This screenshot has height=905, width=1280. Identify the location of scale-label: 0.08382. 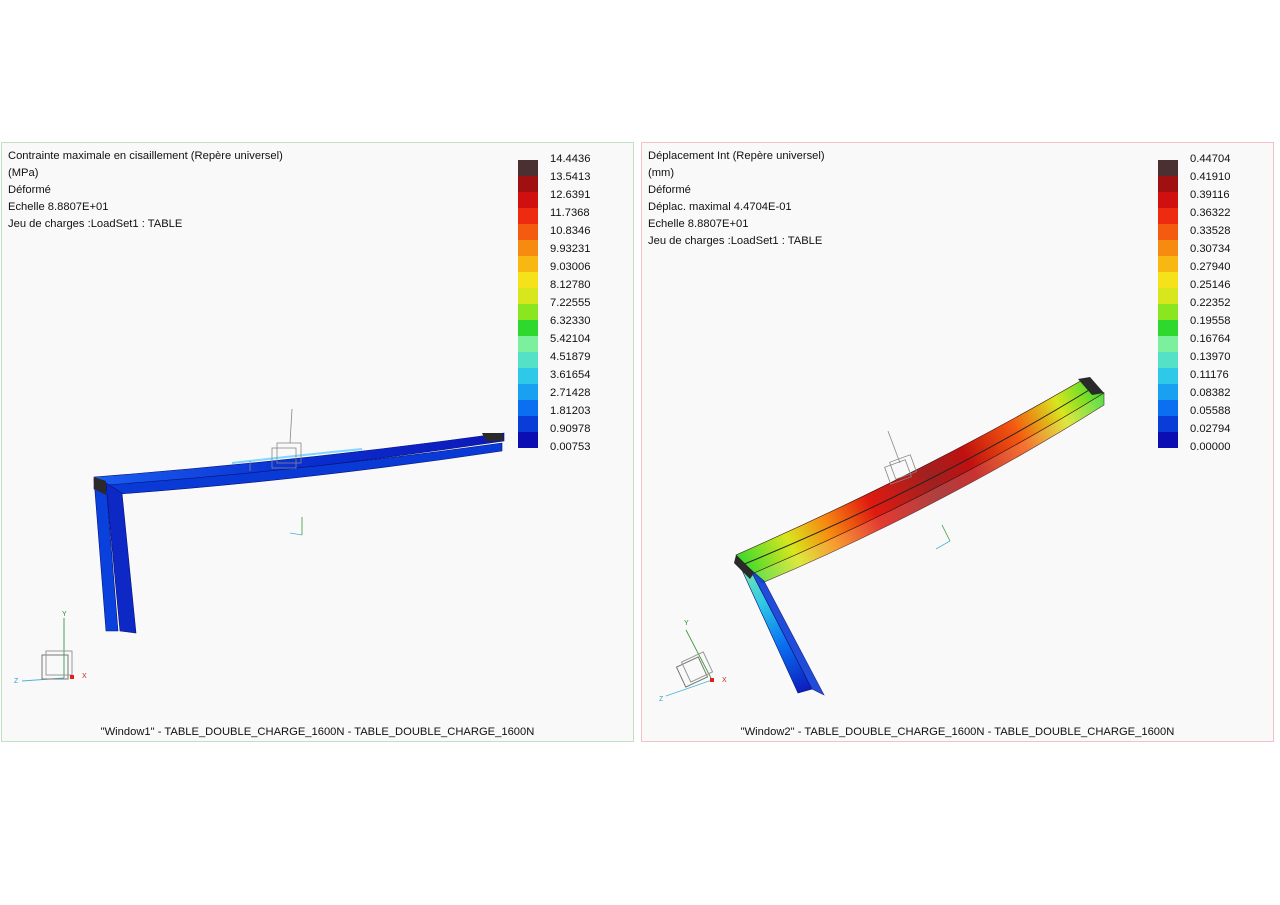
(1210, 393).